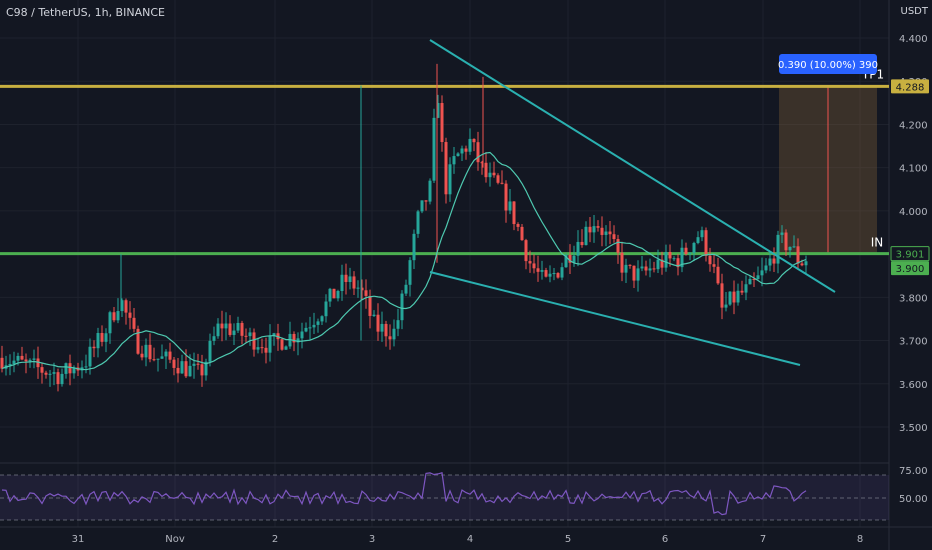 This screenshot has height=550, width=932. I want to click on time-tick-label: 3, so click(372, 539).